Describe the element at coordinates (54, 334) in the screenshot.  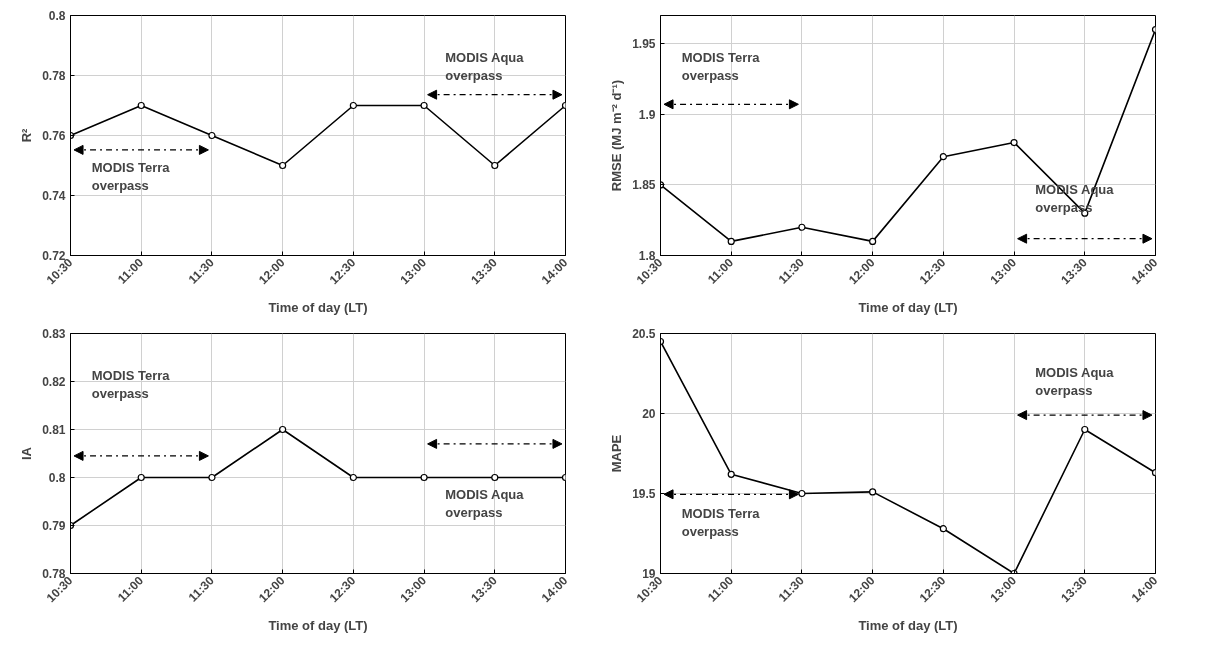
I see `y-tick-label: 0.83` at that location.